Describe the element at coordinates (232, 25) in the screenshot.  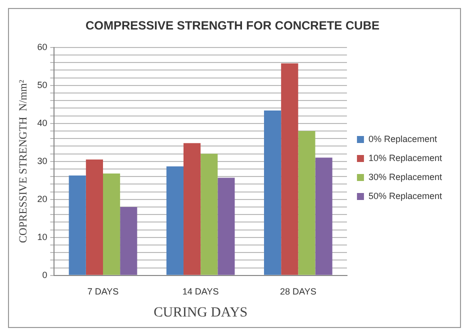
I see `chart-title: COMPRESSIVE STRENGTH FOR CONCRETE CUBE` at that location.